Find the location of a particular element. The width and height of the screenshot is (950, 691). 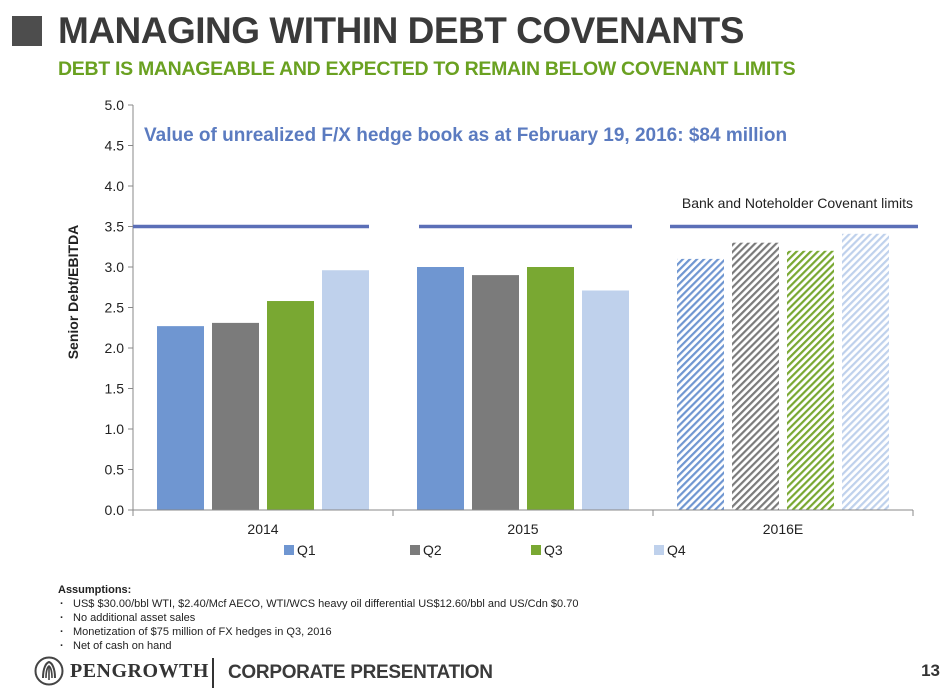

y-tick-label: 4.0 is located at coordinates (115, 186).